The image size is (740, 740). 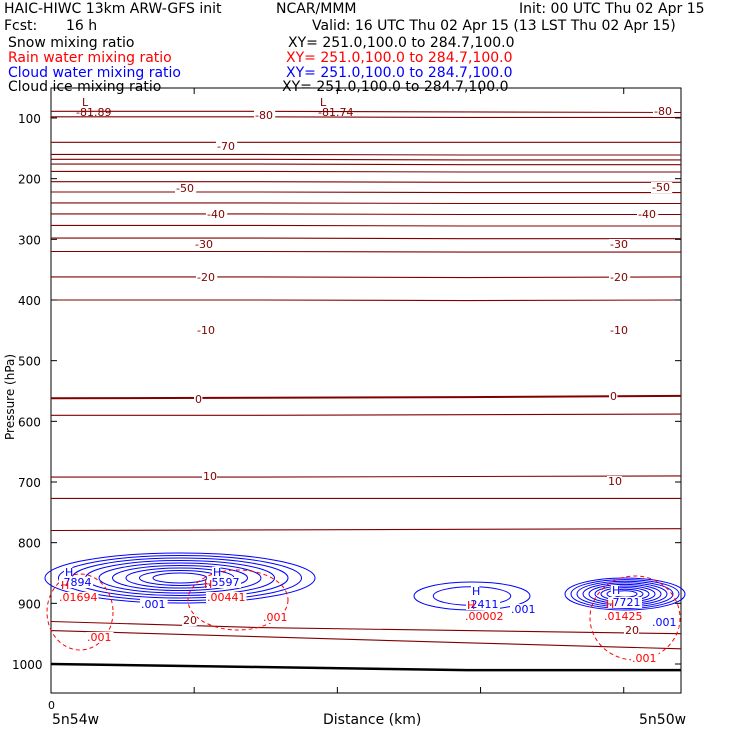 What do you see at coordinates (29, 422) in the screenshot?
I see `y-tick-label: 600` at bounding box center [29, 422].